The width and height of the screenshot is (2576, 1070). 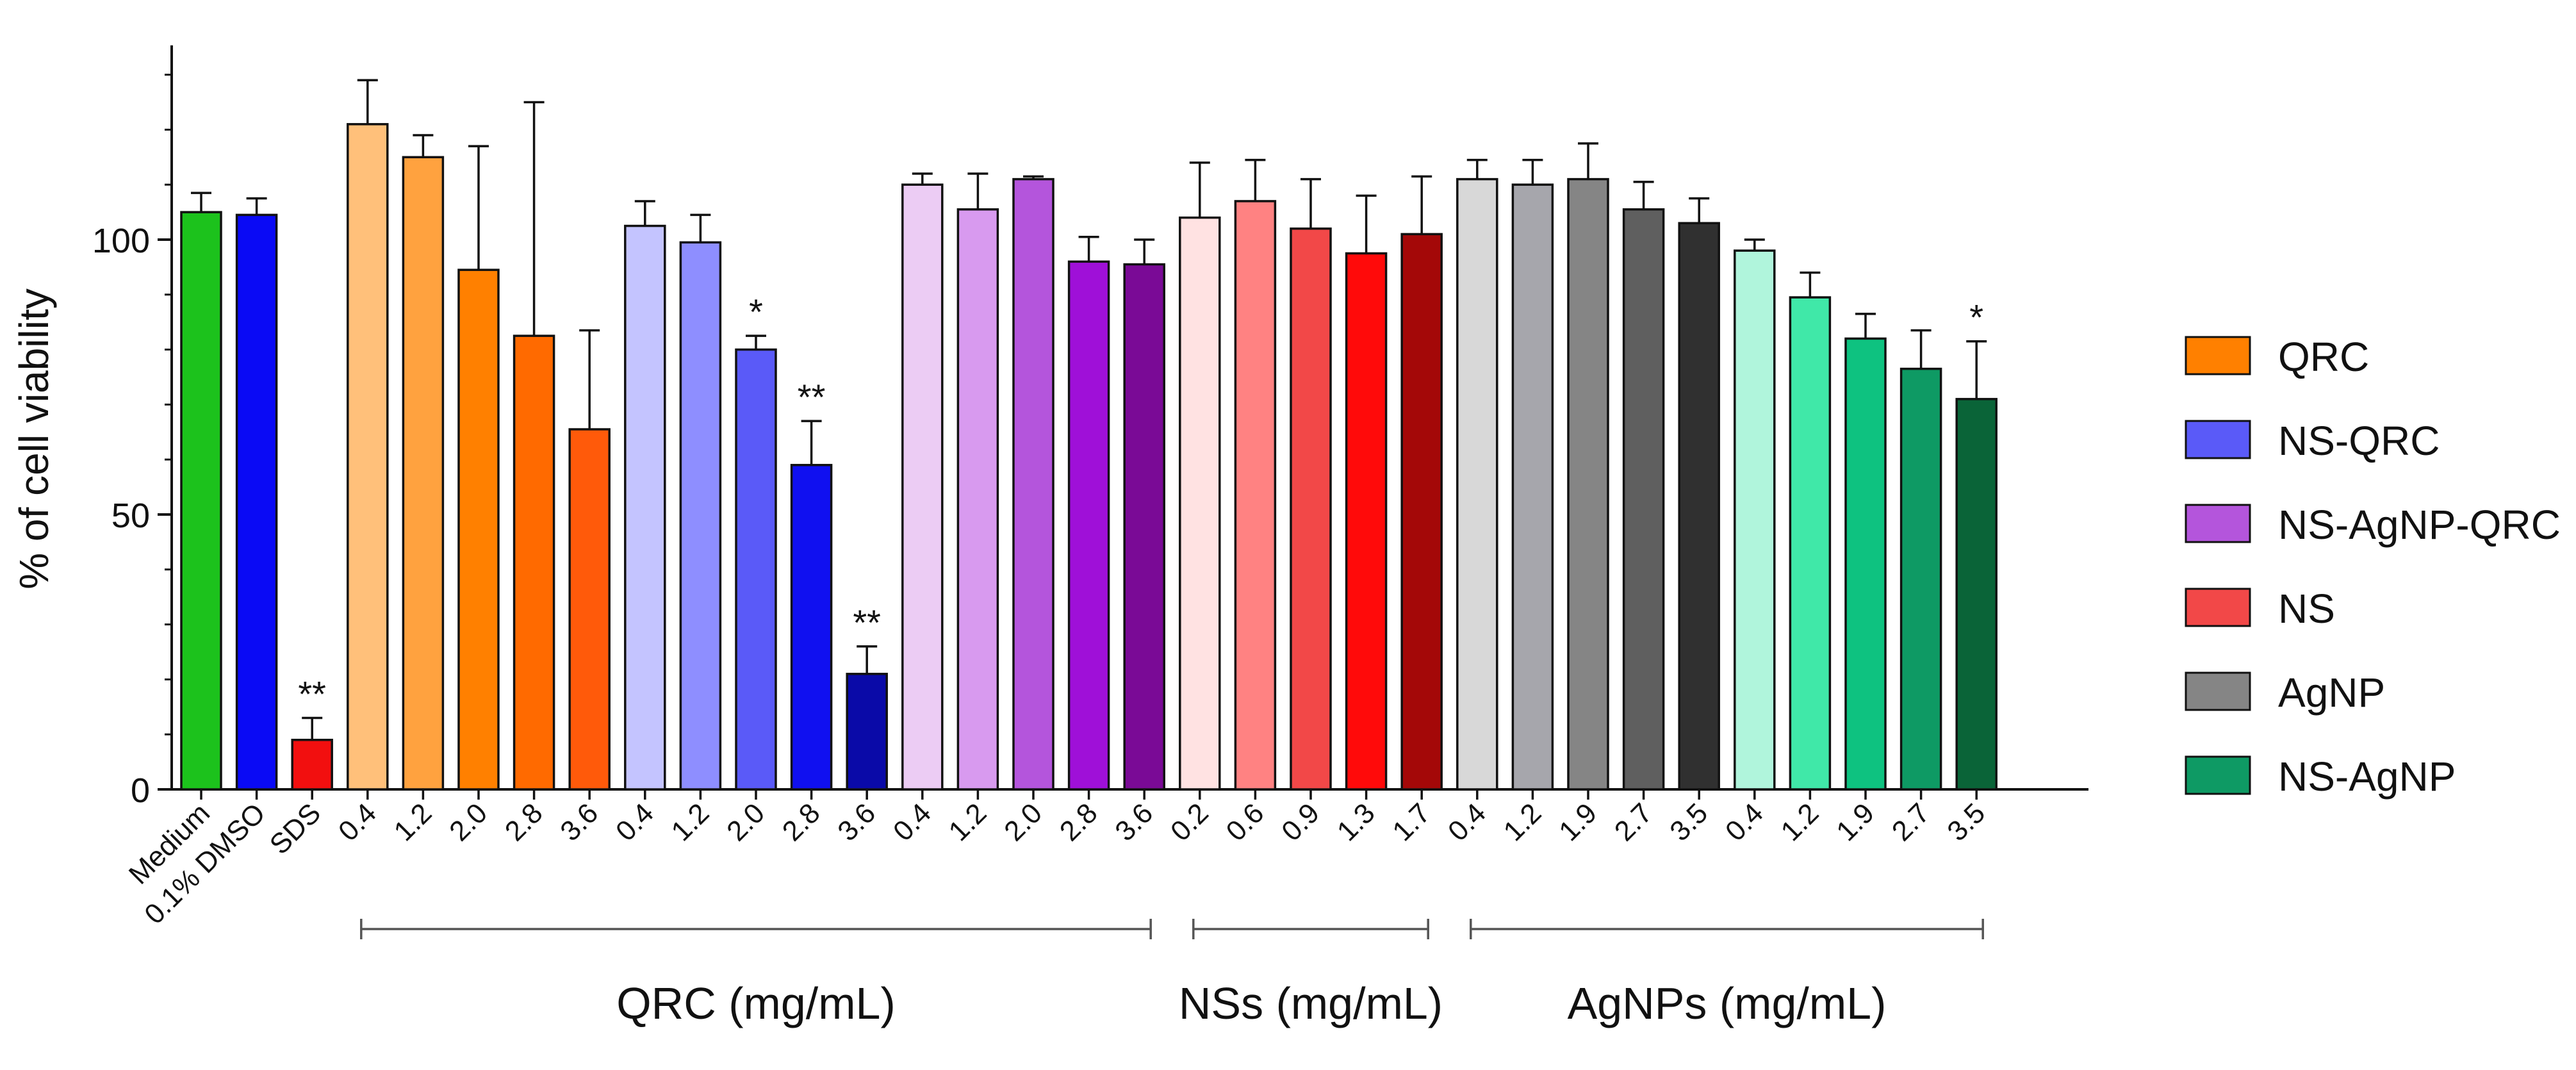 I want to click on x-tick-label: 0.2, so click(x=1190, y=822).